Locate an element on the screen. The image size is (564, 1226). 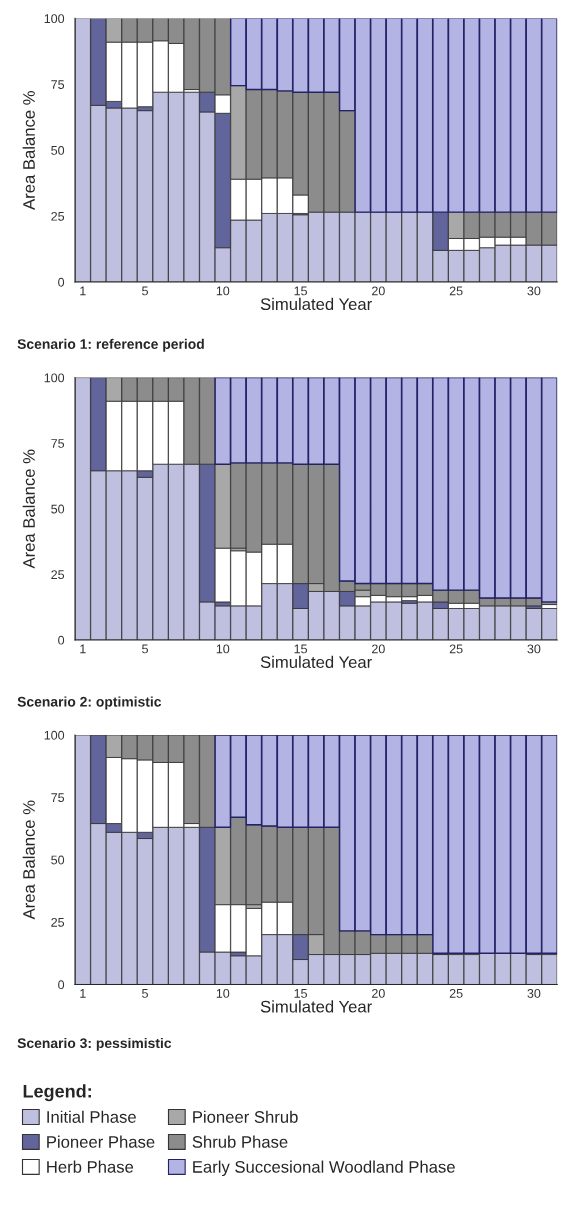
legend-label: Early Succesional Woodland Phase is located at coordinates (324, 1168).